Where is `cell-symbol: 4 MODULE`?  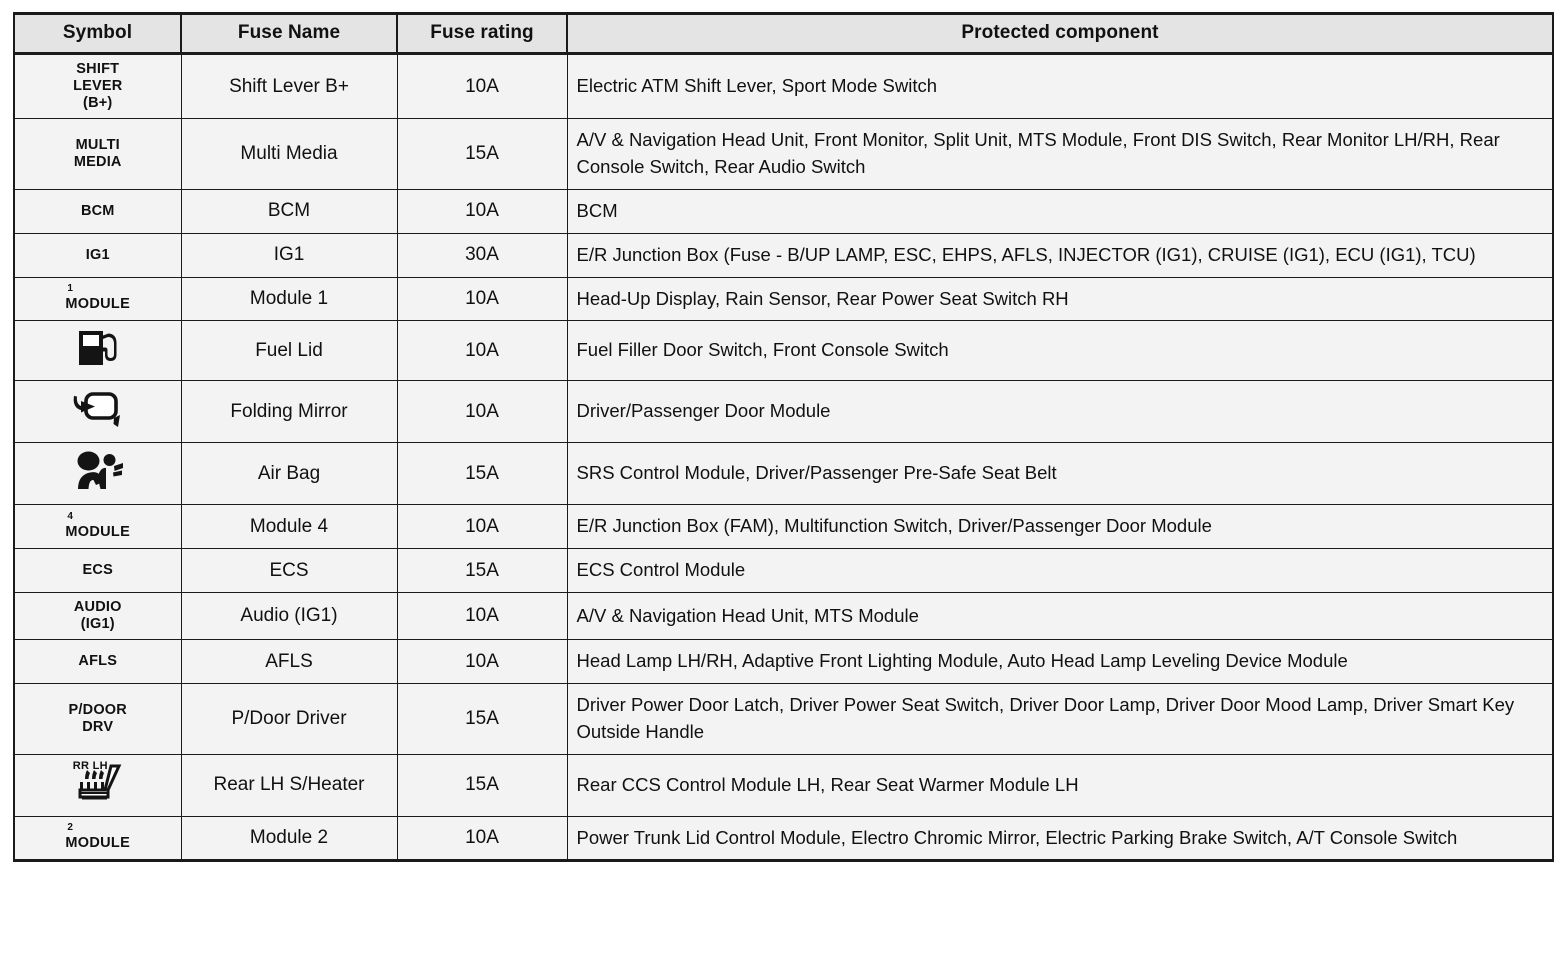
cell-symbol: 4 MODULE is located at coordinates (98, 527).